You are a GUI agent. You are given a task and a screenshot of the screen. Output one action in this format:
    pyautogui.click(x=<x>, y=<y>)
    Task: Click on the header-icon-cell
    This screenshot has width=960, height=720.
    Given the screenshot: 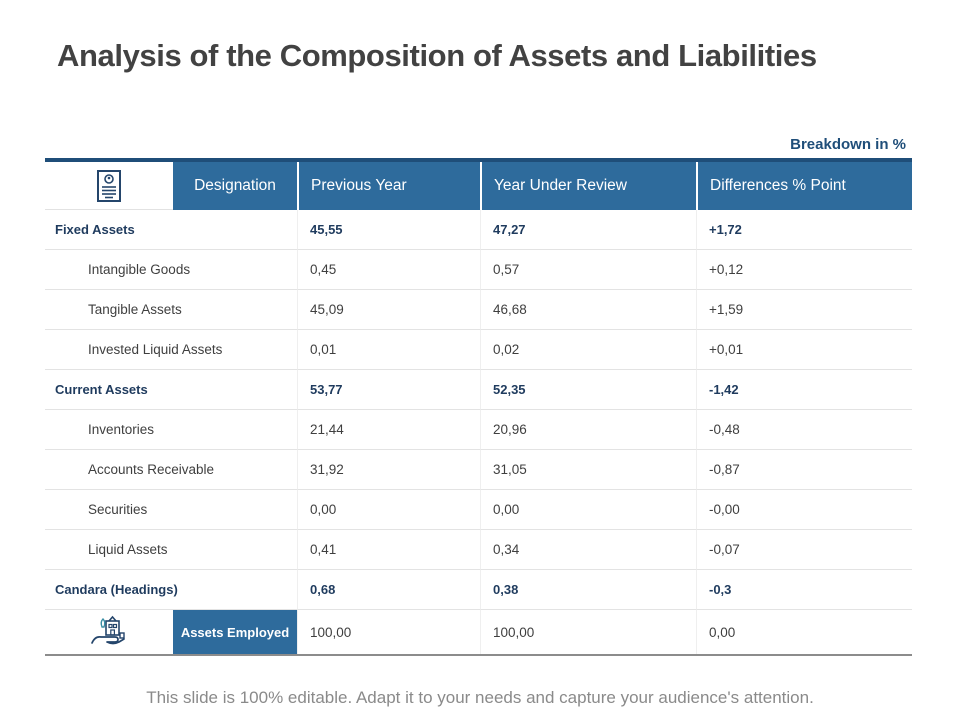 What is the action you would take?
    pyautogui.click(x=109, y=186)
    